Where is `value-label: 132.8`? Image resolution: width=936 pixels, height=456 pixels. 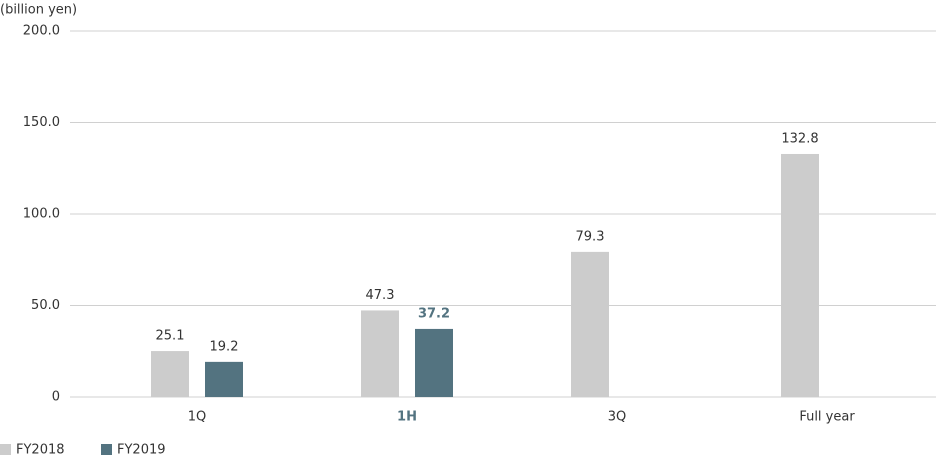 value-label: 132.8 is located at coordinates (799, 138).